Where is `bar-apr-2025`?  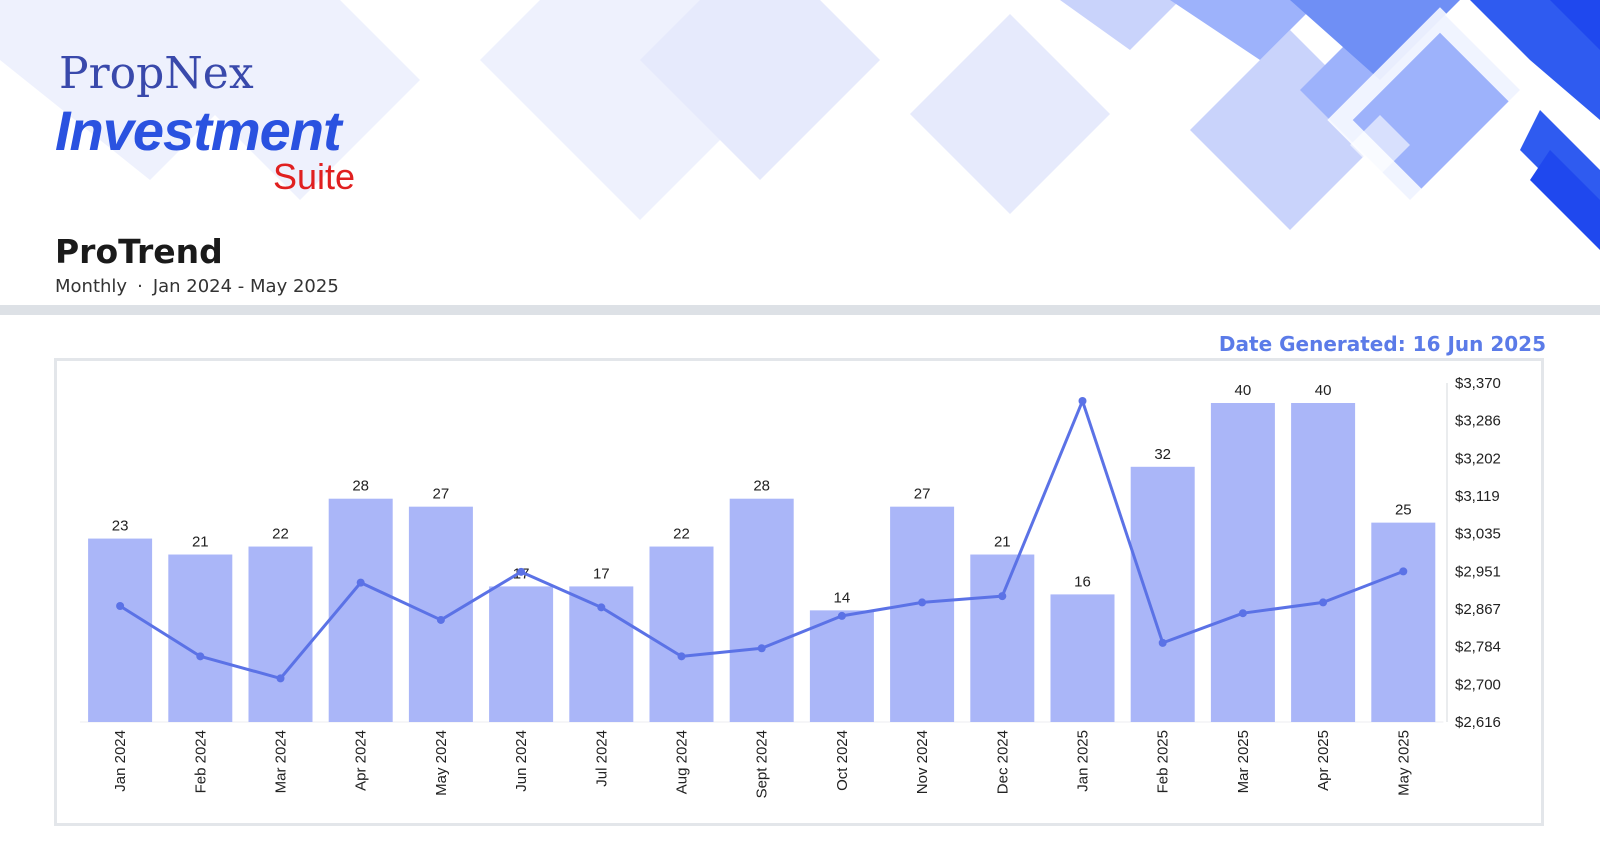 bar-apr-2025 is located at coordinates (1323, 562).